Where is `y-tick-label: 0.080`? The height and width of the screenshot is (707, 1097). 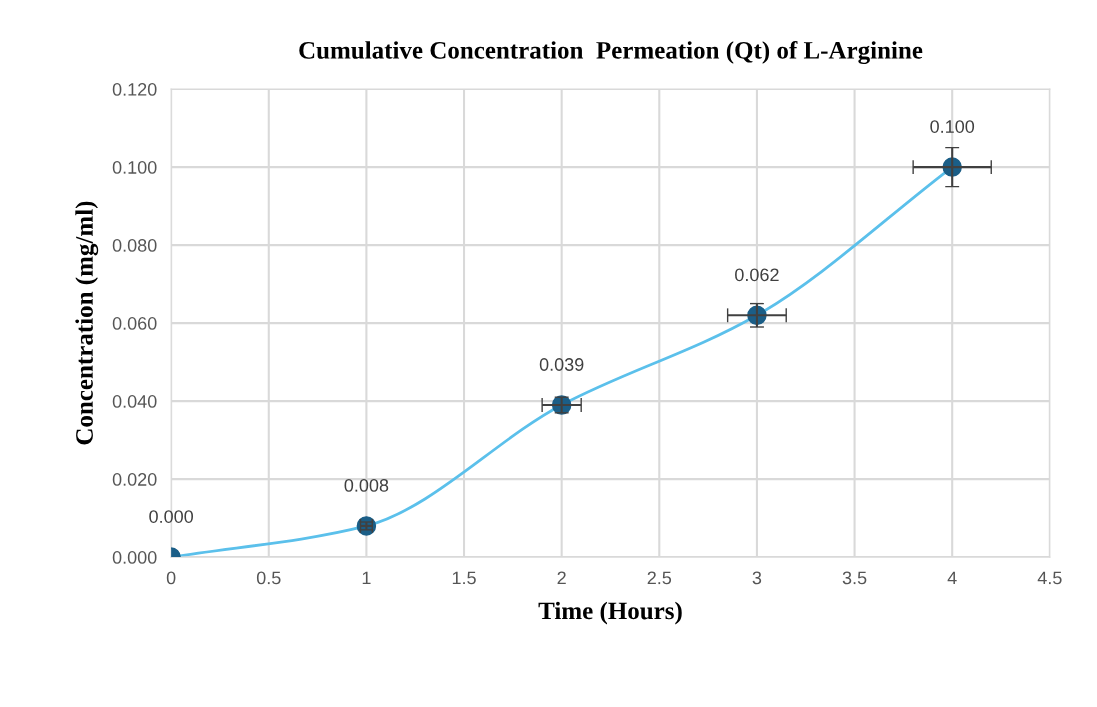
y-tick-label: 0.080 is located at coordinates (134, 245).